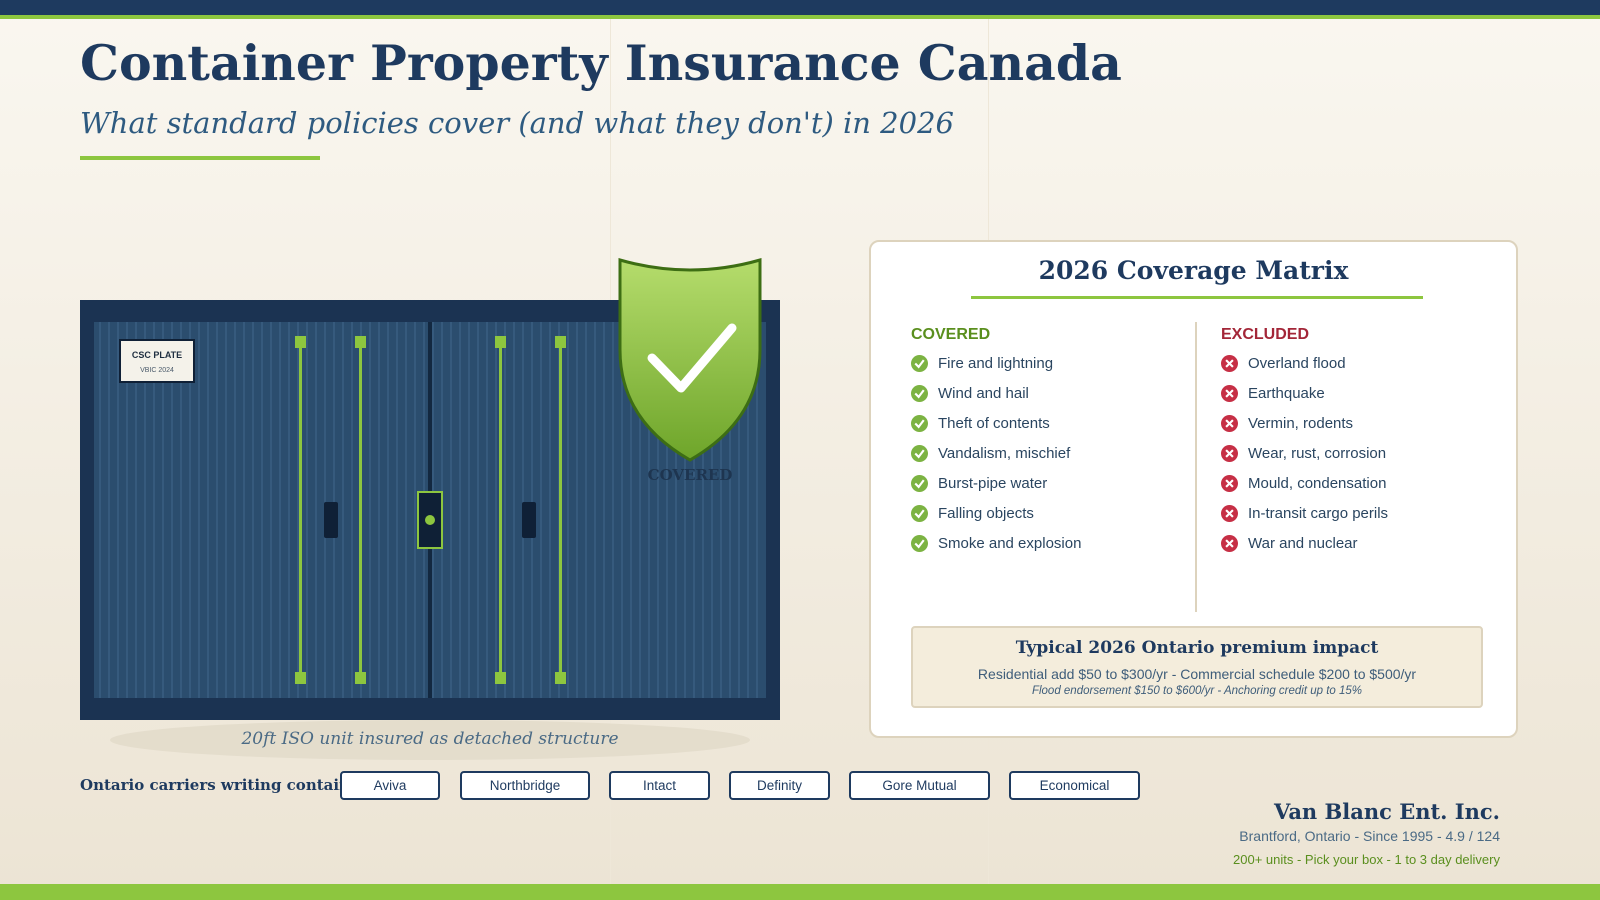  What do you see at coordinates (690, 475) in the screenshot?
I see `badge-label: COVERED` at bounding box center [690, 475].